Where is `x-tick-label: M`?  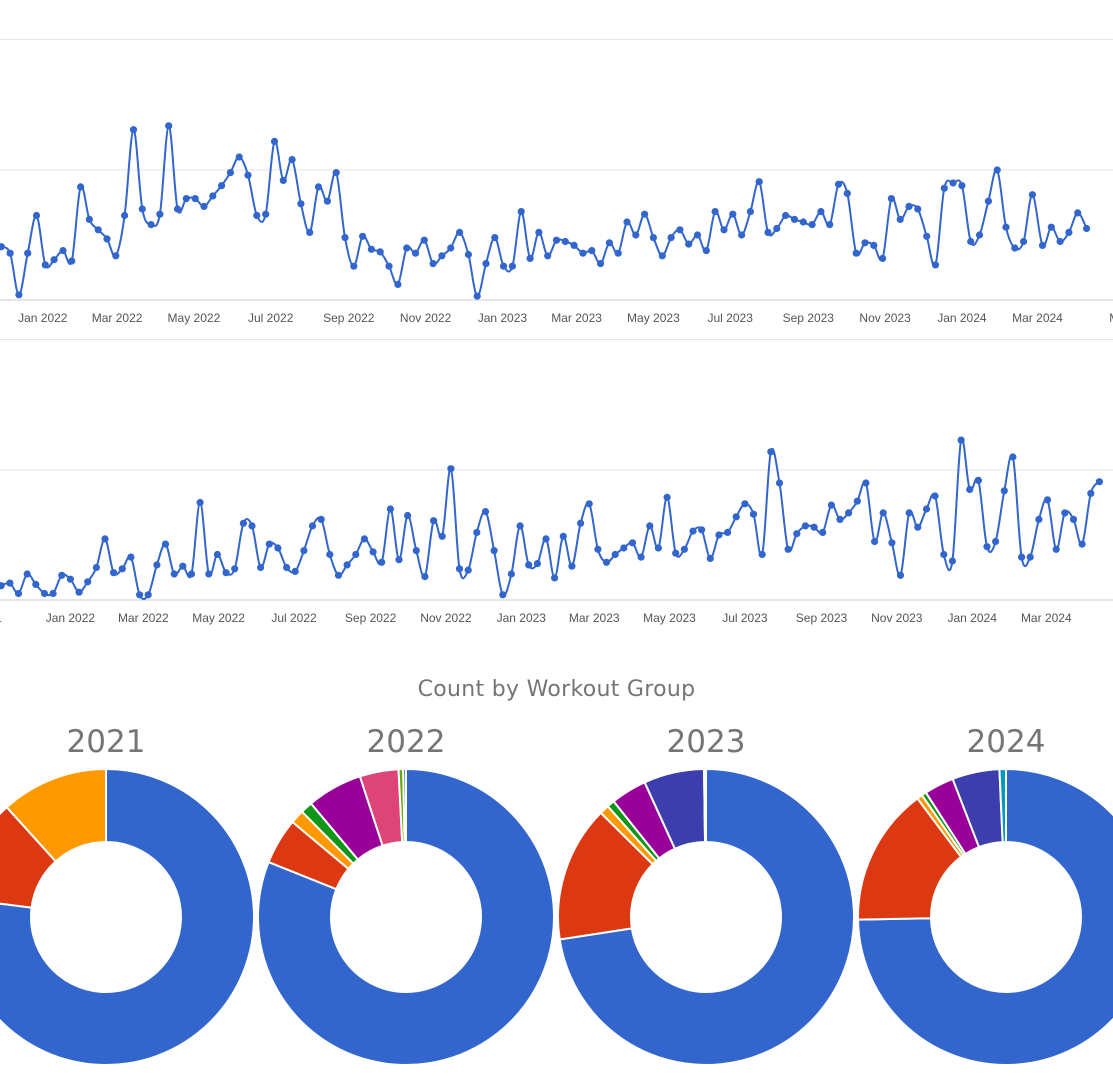
x-tick-label: M is located at coordinates (1111, 318).